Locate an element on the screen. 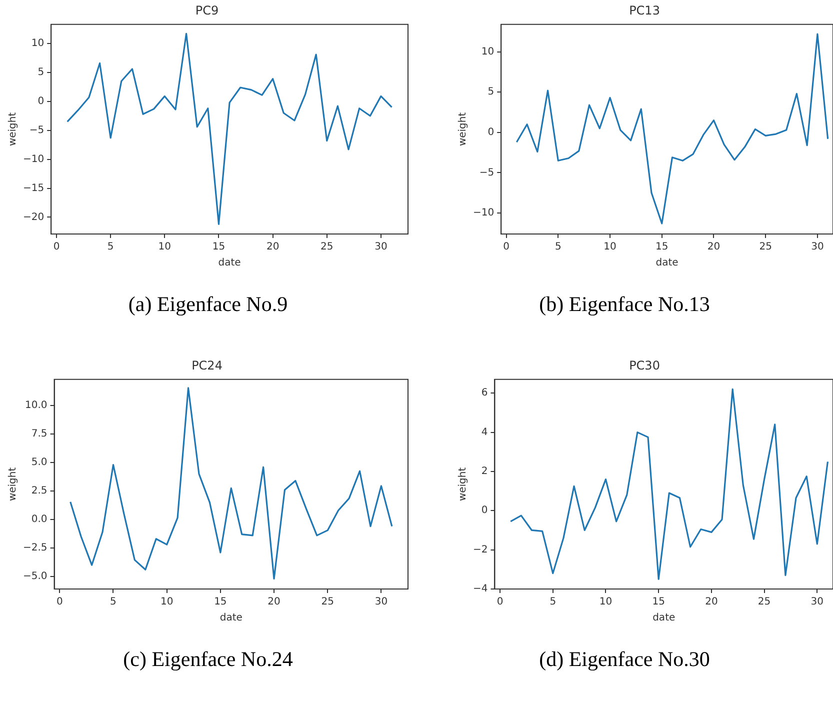 This screenshot has height=709, width=833. y-tick-label: 4 is located at coordinates (484, 432).